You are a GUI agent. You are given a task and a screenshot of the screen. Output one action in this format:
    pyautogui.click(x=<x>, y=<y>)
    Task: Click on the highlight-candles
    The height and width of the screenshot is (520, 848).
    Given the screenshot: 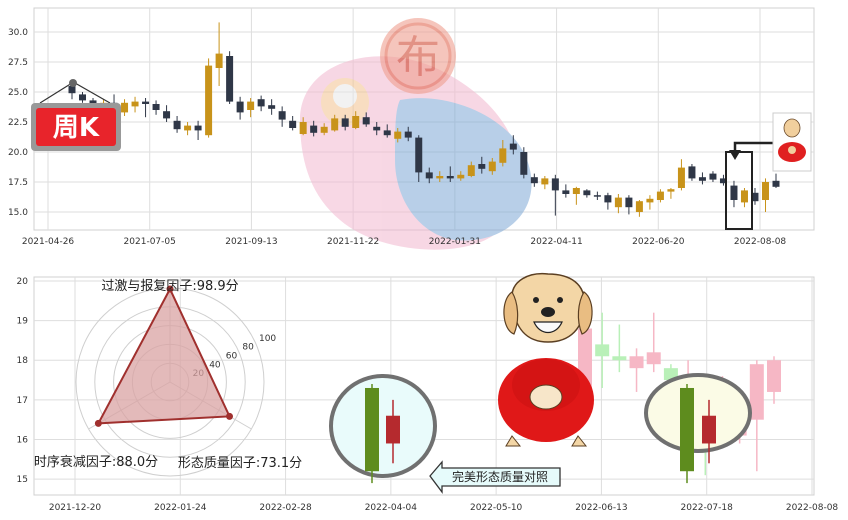 What is the action you would take?
    pyautogui.click(x=540, y=434)
    